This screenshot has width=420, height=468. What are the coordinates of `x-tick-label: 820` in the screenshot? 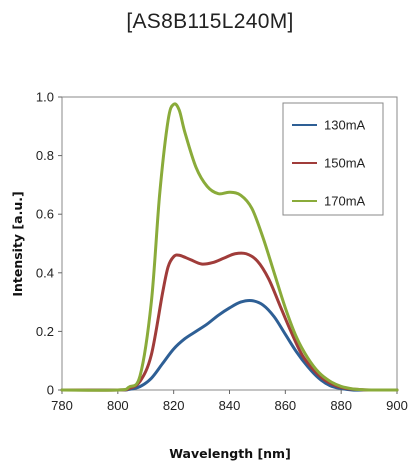 It's located at (174, 405).